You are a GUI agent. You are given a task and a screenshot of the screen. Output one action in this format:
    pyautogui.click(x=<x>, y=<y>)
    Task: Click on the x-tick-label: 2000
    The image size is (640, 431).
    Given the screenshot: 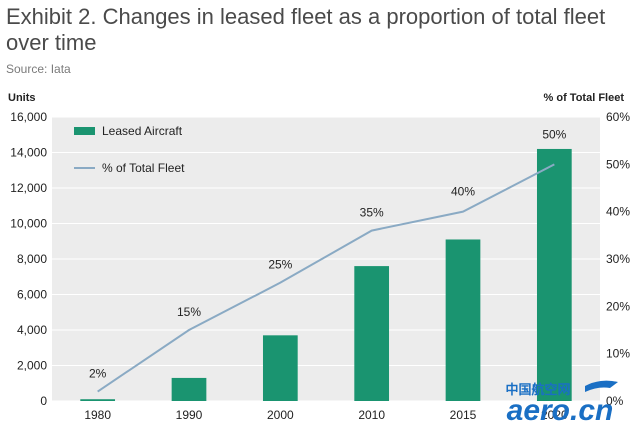 What is the action you would take?
    pyautogui.click(x=280, y=415)
    